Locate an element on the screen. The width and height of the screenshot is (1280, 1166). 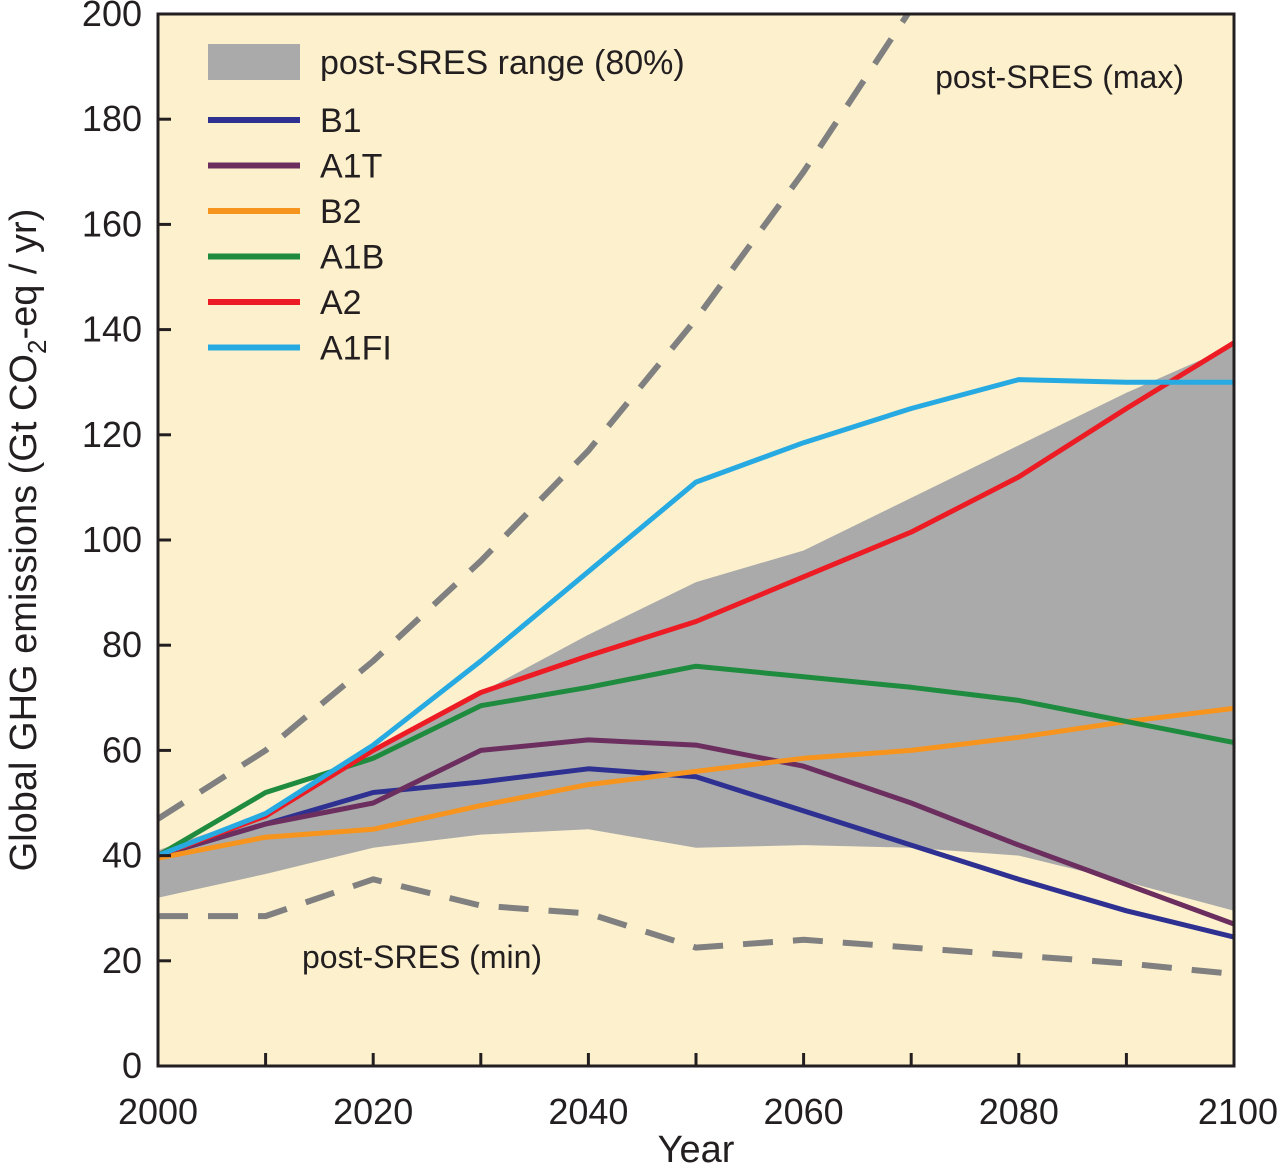
y-tick-label: 0 is located at coordinates (132, 1065).